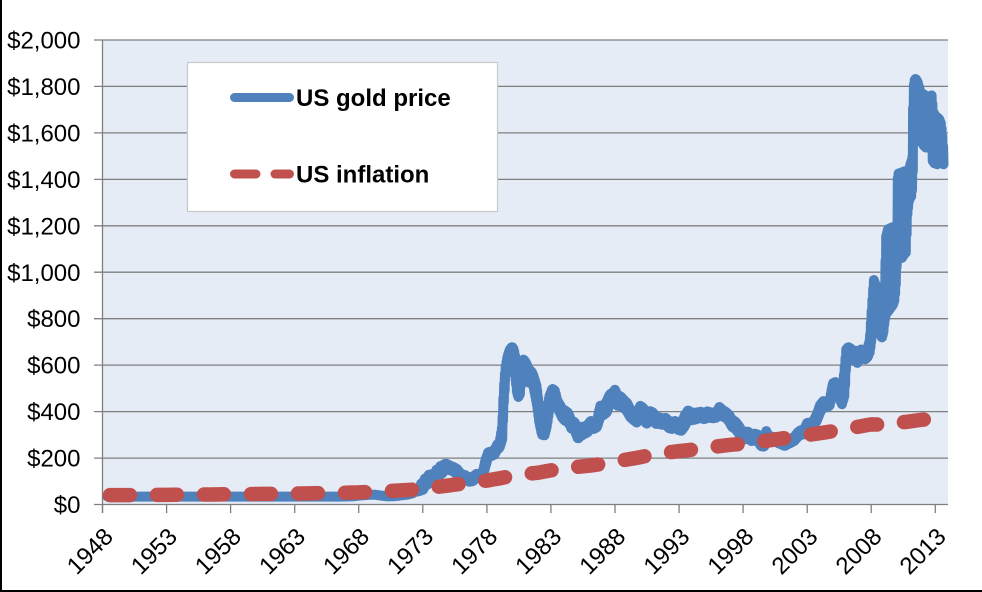  I want to click on svg-text: $1,400, so click(43, 180).